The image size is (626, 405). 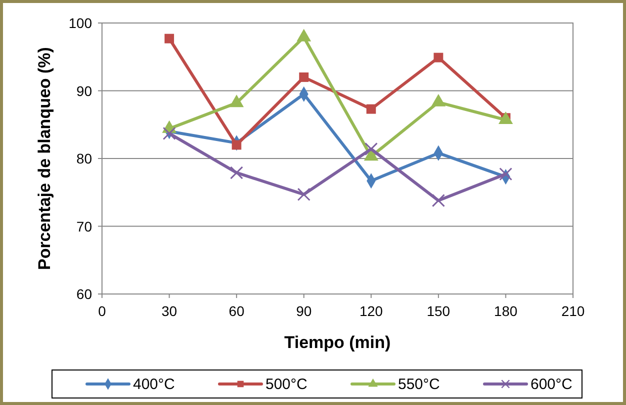 I want to click on legend-label: 550°C, so click(x=419, y=384).